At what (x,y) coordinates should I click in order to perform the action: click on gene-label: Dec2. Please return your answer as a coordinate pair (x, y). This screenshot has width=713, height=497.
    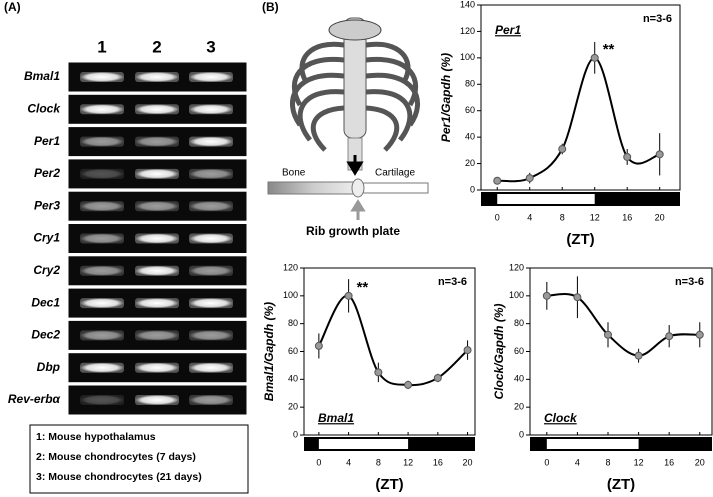
    Looking at the image, I should click on (45, 335).